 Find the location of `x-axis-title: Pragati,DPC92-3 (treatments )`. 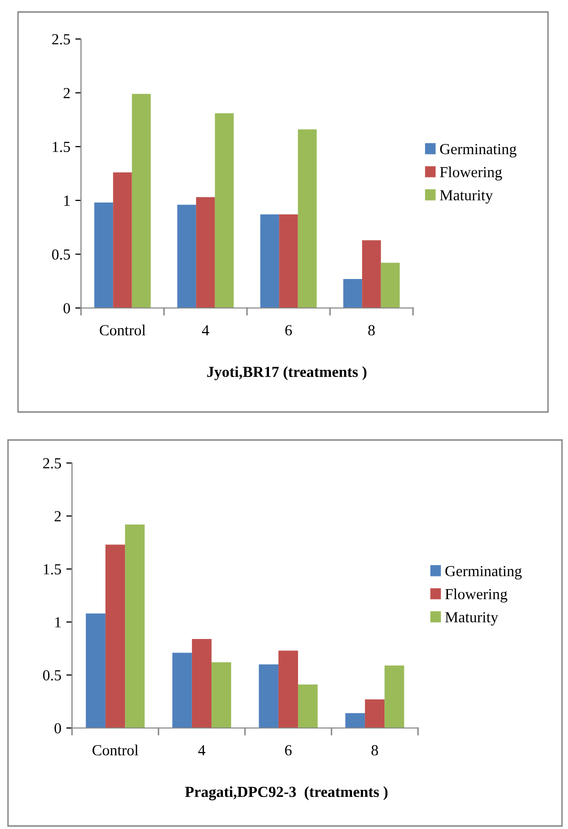

x-axis-title: Pragati,DPC92-3 (treatments ) is located at coordinates (286, 793).